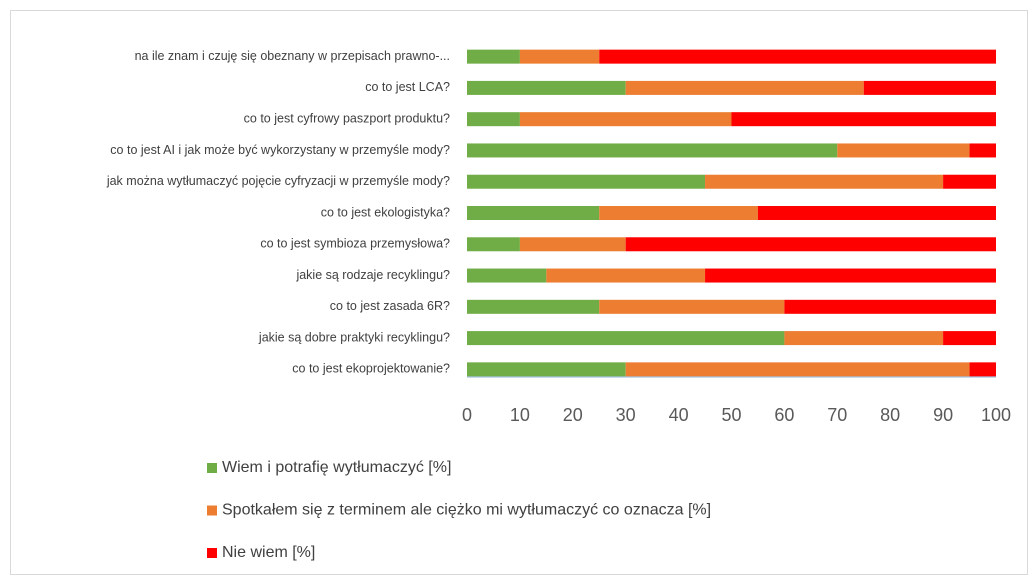 Image resolution: width=1029 pixels, height=576 pixels. Describe the element at coordinates (354, 337) in the screenshot. I see `y-tick-label: jakie są dobre praktyki recyklingu?` at that location.